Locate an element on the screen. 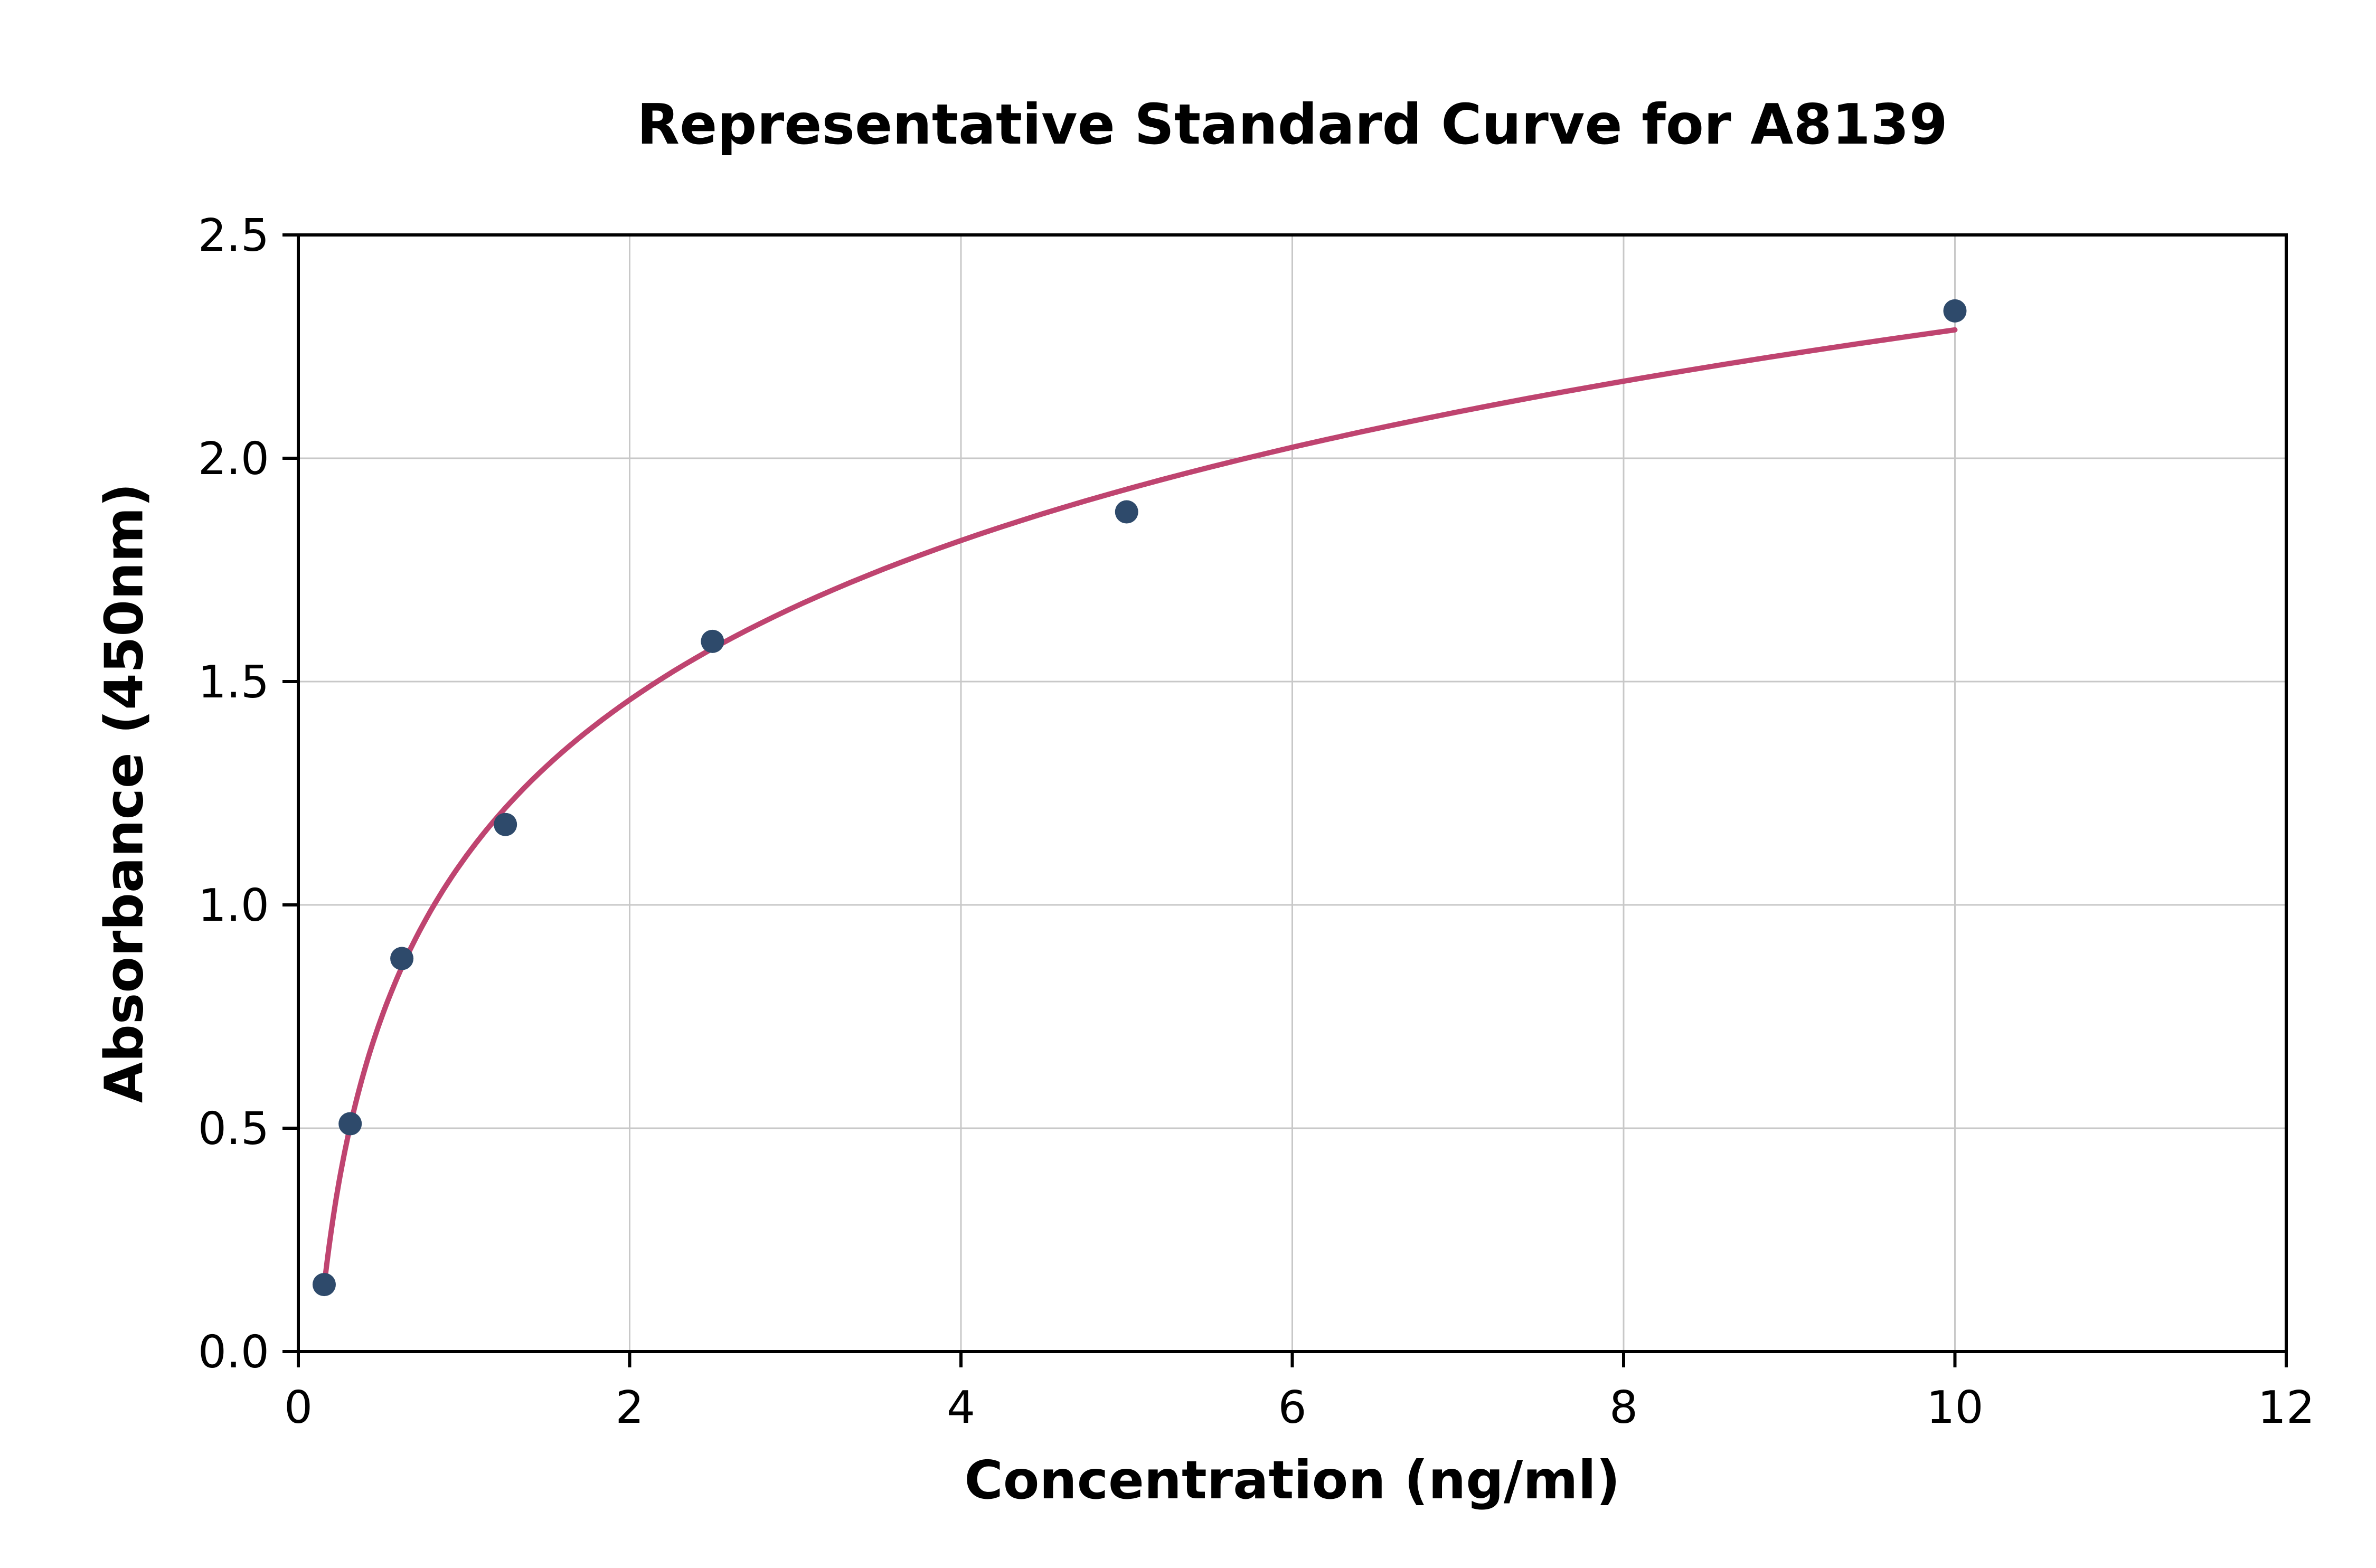  x-tick-label: 0 is located at coordinates (299, 1408).